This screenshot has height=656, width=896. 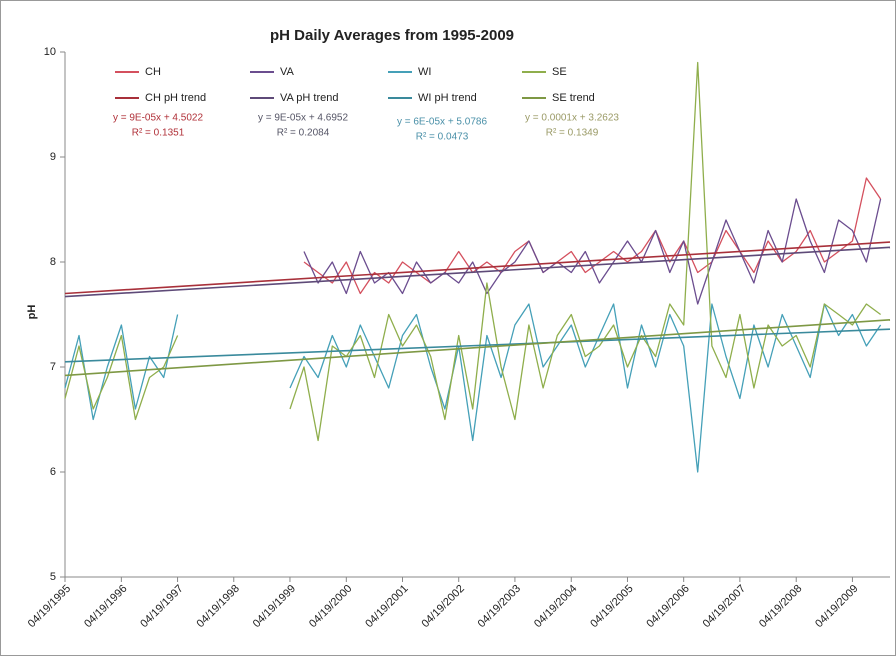 I want to click on y-axis-label: pH, so click(x=32, y=312).